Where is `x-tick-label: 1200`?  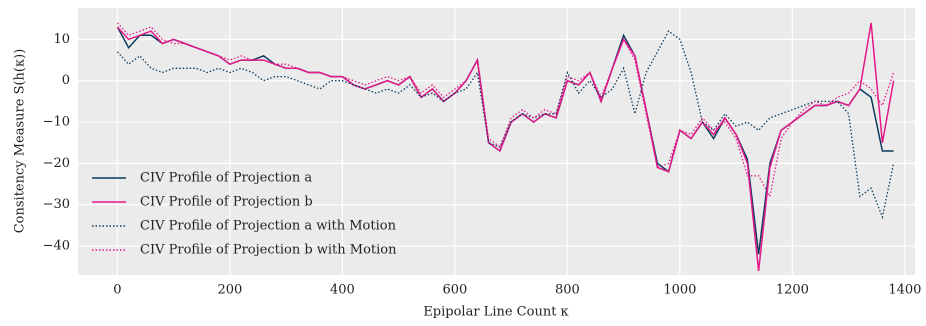 x-tick-label: 1200 is located at coordinates (792, 290).